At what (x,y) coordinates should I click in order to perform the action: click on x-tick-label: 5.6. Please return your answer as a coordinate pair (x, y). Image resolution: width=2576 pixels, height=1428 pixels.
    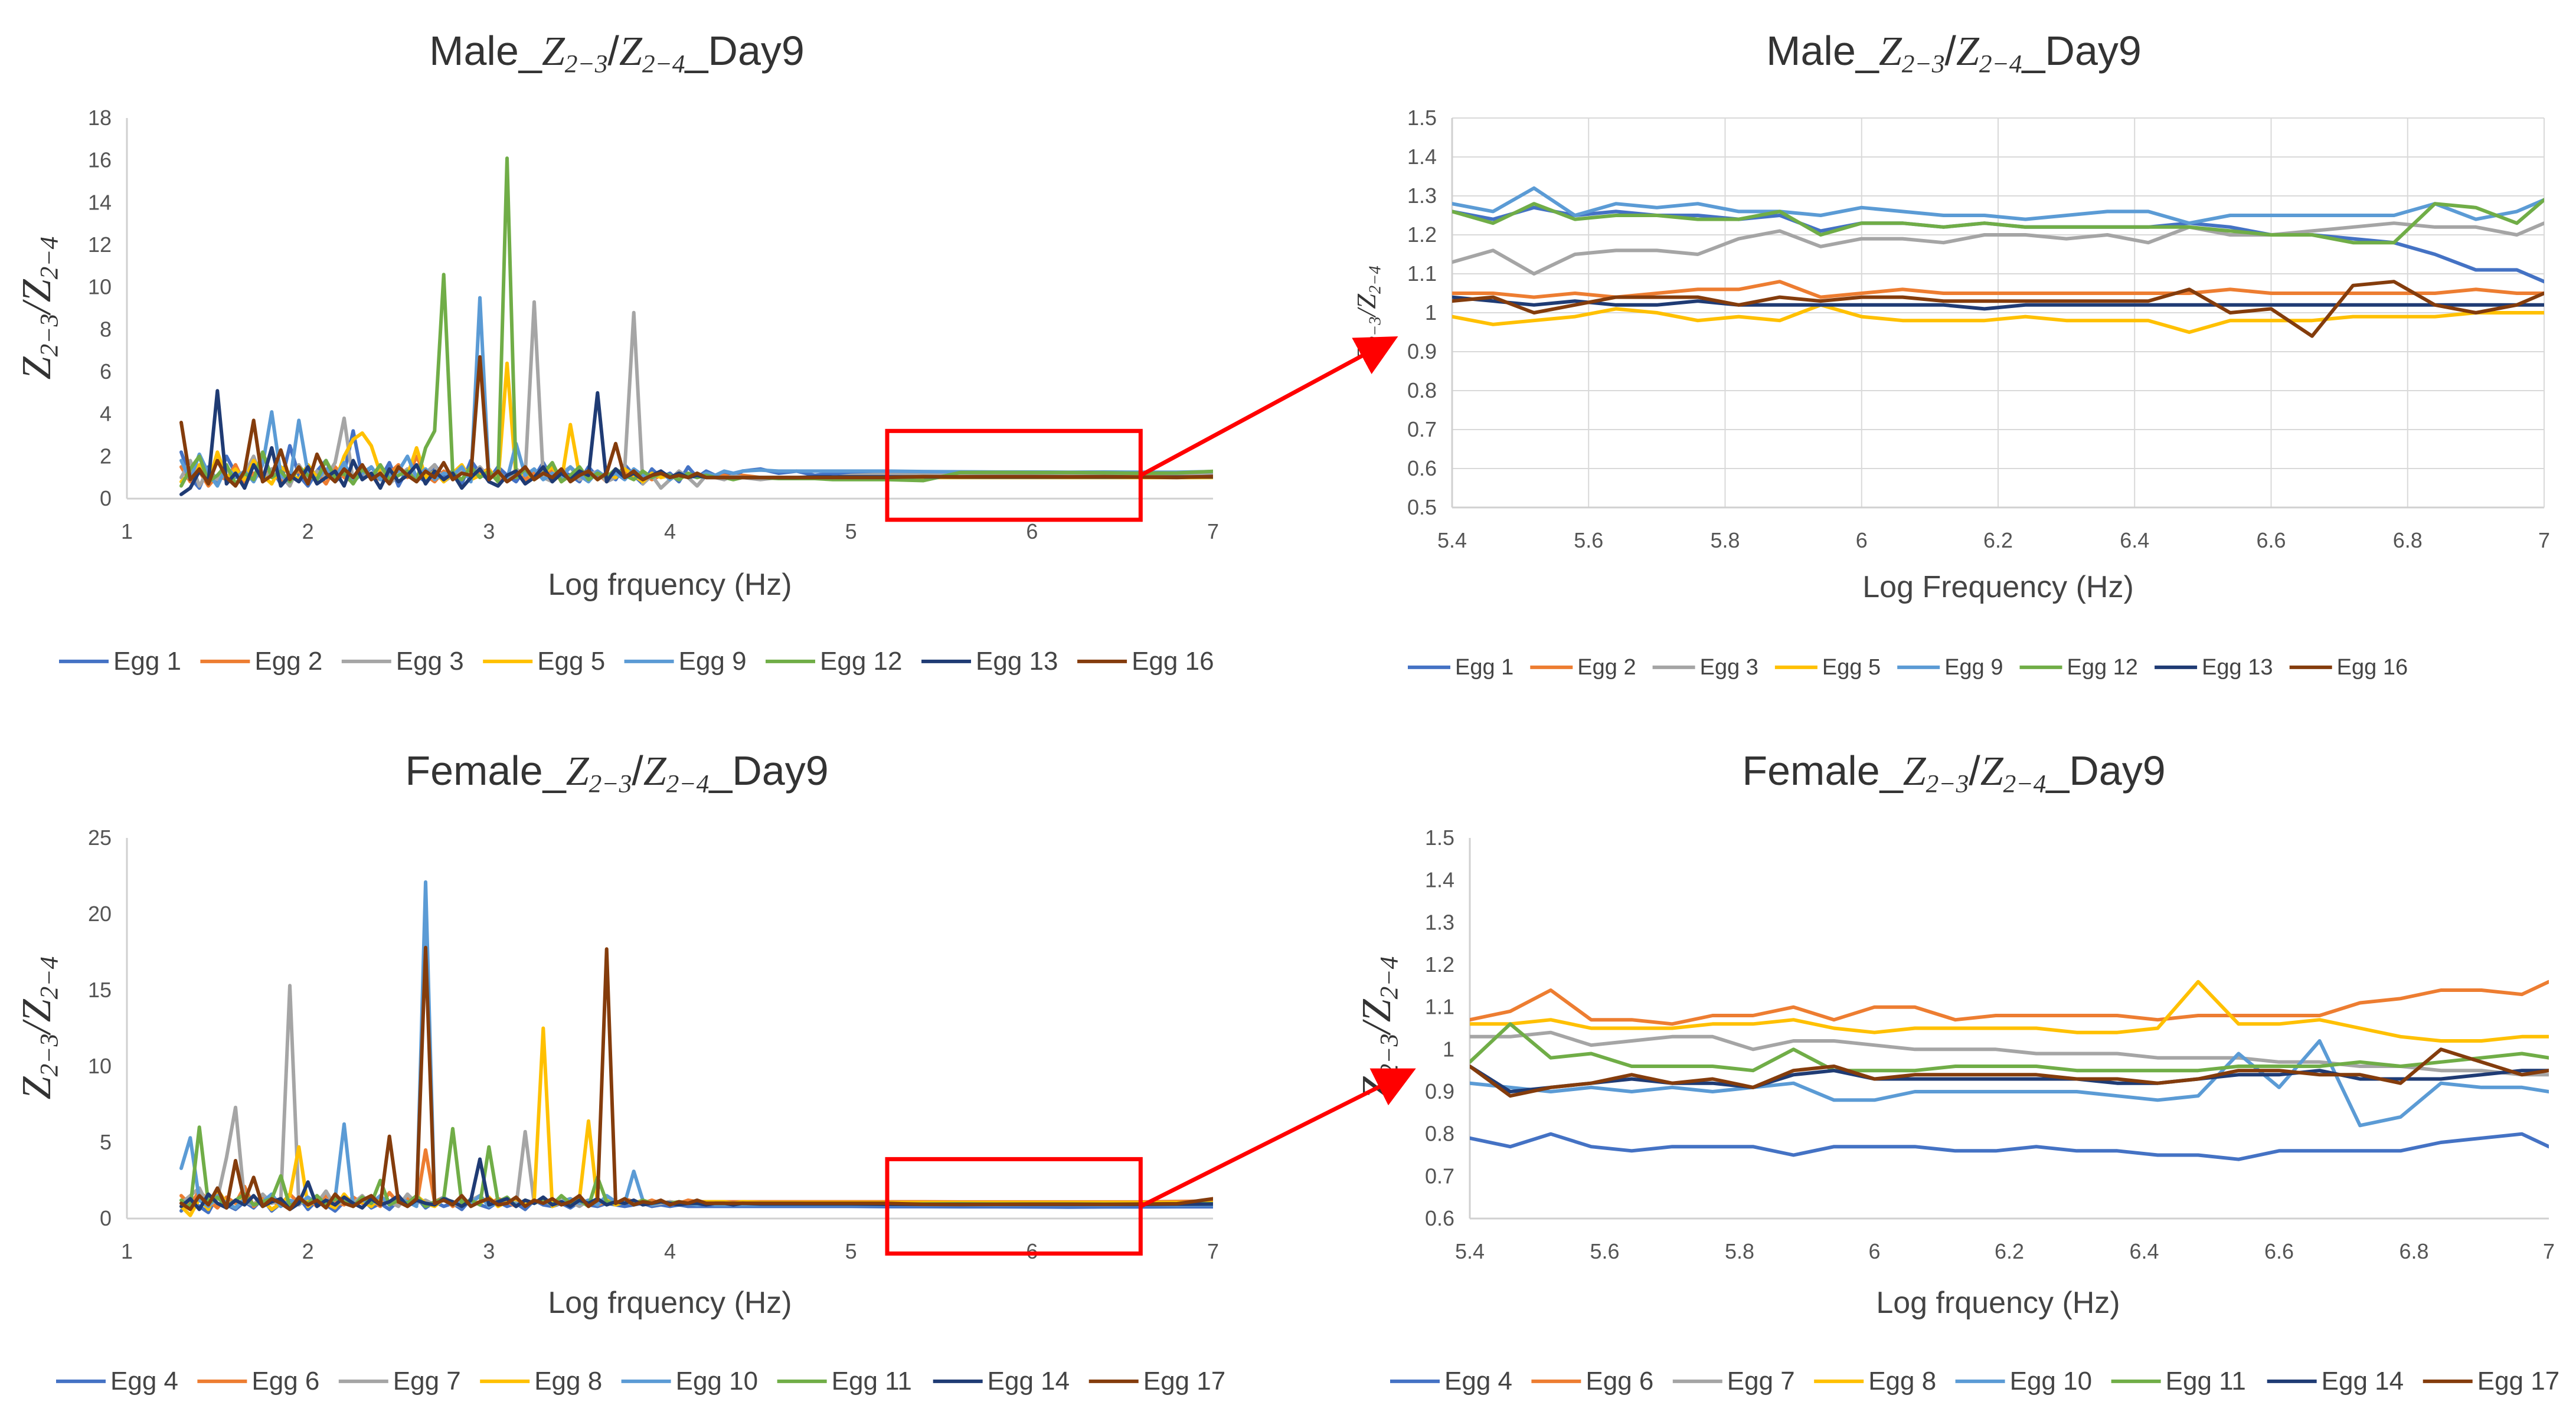
    Looking at the image, I should click on (1588, 540).